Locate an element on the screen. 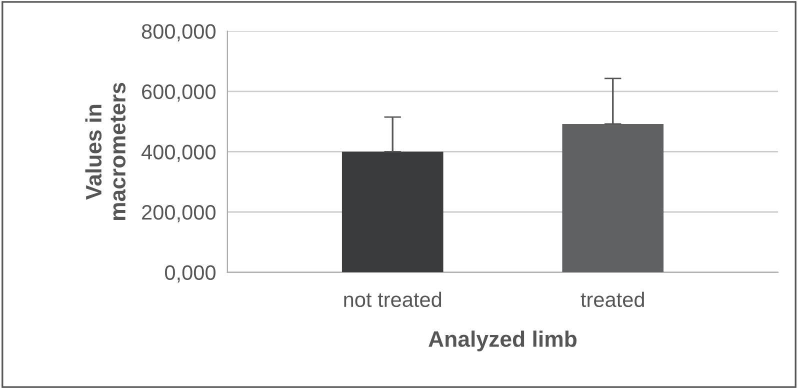 Image resolution: width=798 pixels, height=389 pixels. y-axis-title: Values in macrometers is located at coordinates (105, 151).